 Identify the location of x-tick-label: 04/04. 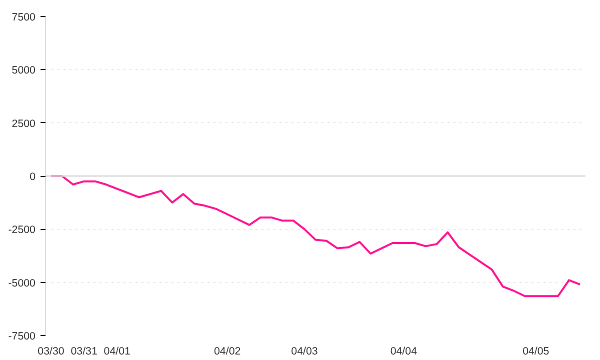
(404, 352).